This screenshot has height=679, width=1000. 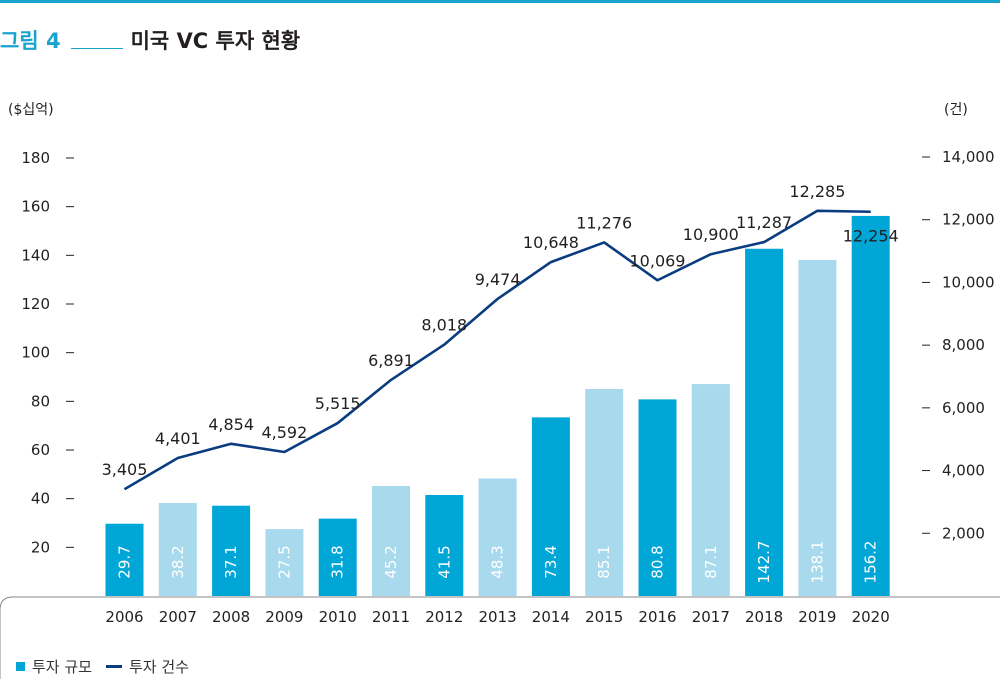 I want to click on x-tick-label: 2007, so click(x=178, y=617).